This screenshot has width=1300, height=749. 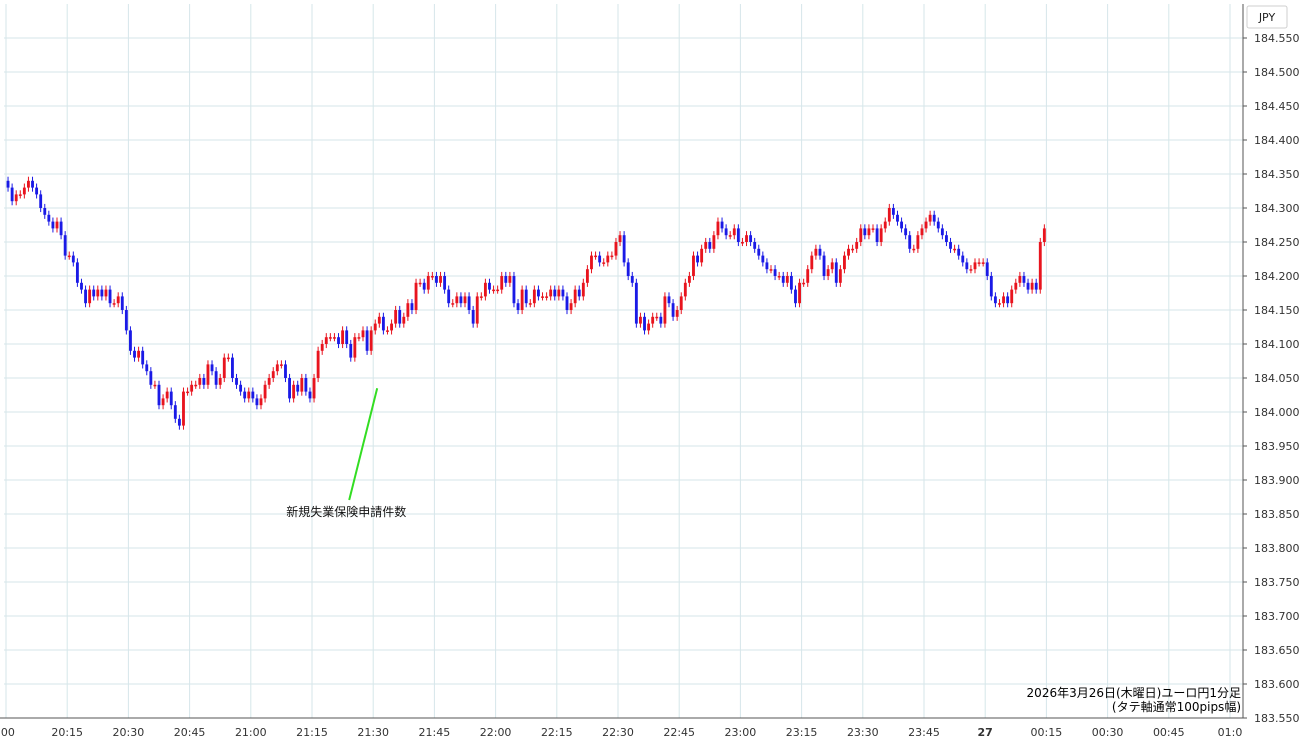 What do you see at coordinates (363, 444) in the screenshot?
I see `annotation-line` at bounding box center [363, 444].